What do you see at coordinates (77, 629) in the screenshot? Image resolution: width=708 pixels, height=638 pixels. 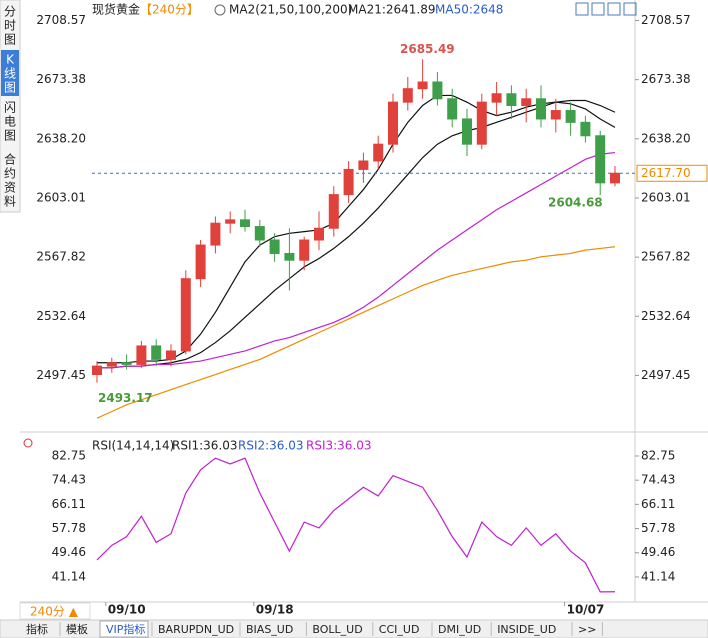 I see `tab: 模板` at bounding box center [77, 629].